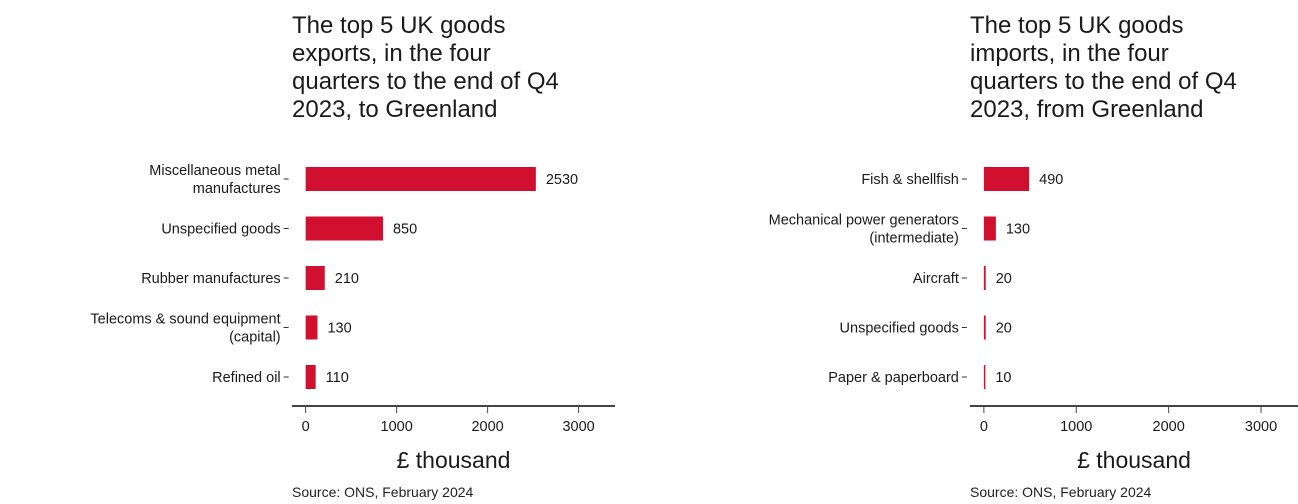 Image resolution: width=1298 pixels, height=504 pixels. Describe the element at coordinates (214, 180) in the screenshot. I see `category-label: Miscellaneous metal manufactures` at that location.